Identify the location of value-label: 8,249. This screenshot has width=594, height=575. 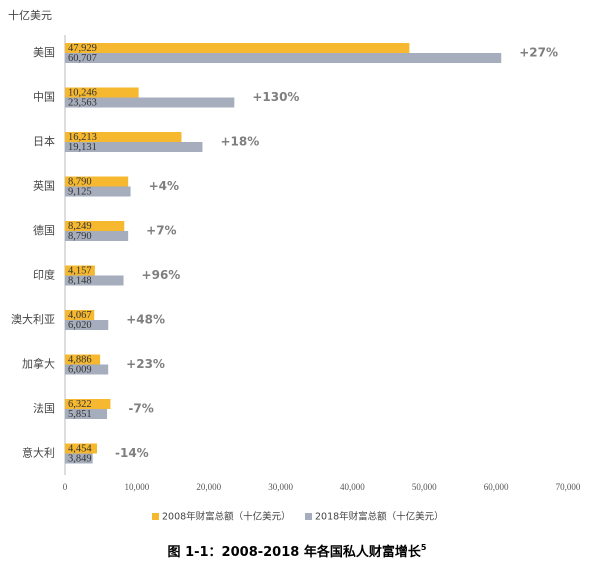
(80, 226).